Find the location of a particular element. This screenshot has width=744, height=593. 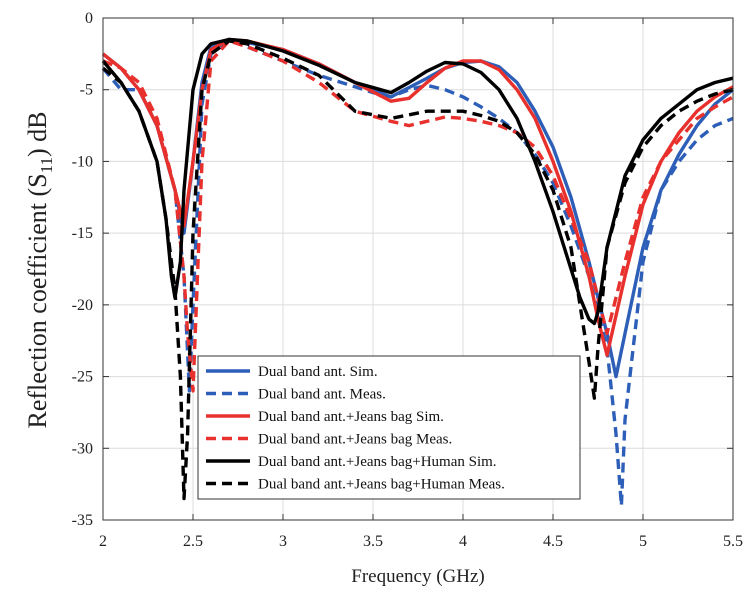

legend-entry: Dual band ant. Sim. is located at coordinates (318, 372).